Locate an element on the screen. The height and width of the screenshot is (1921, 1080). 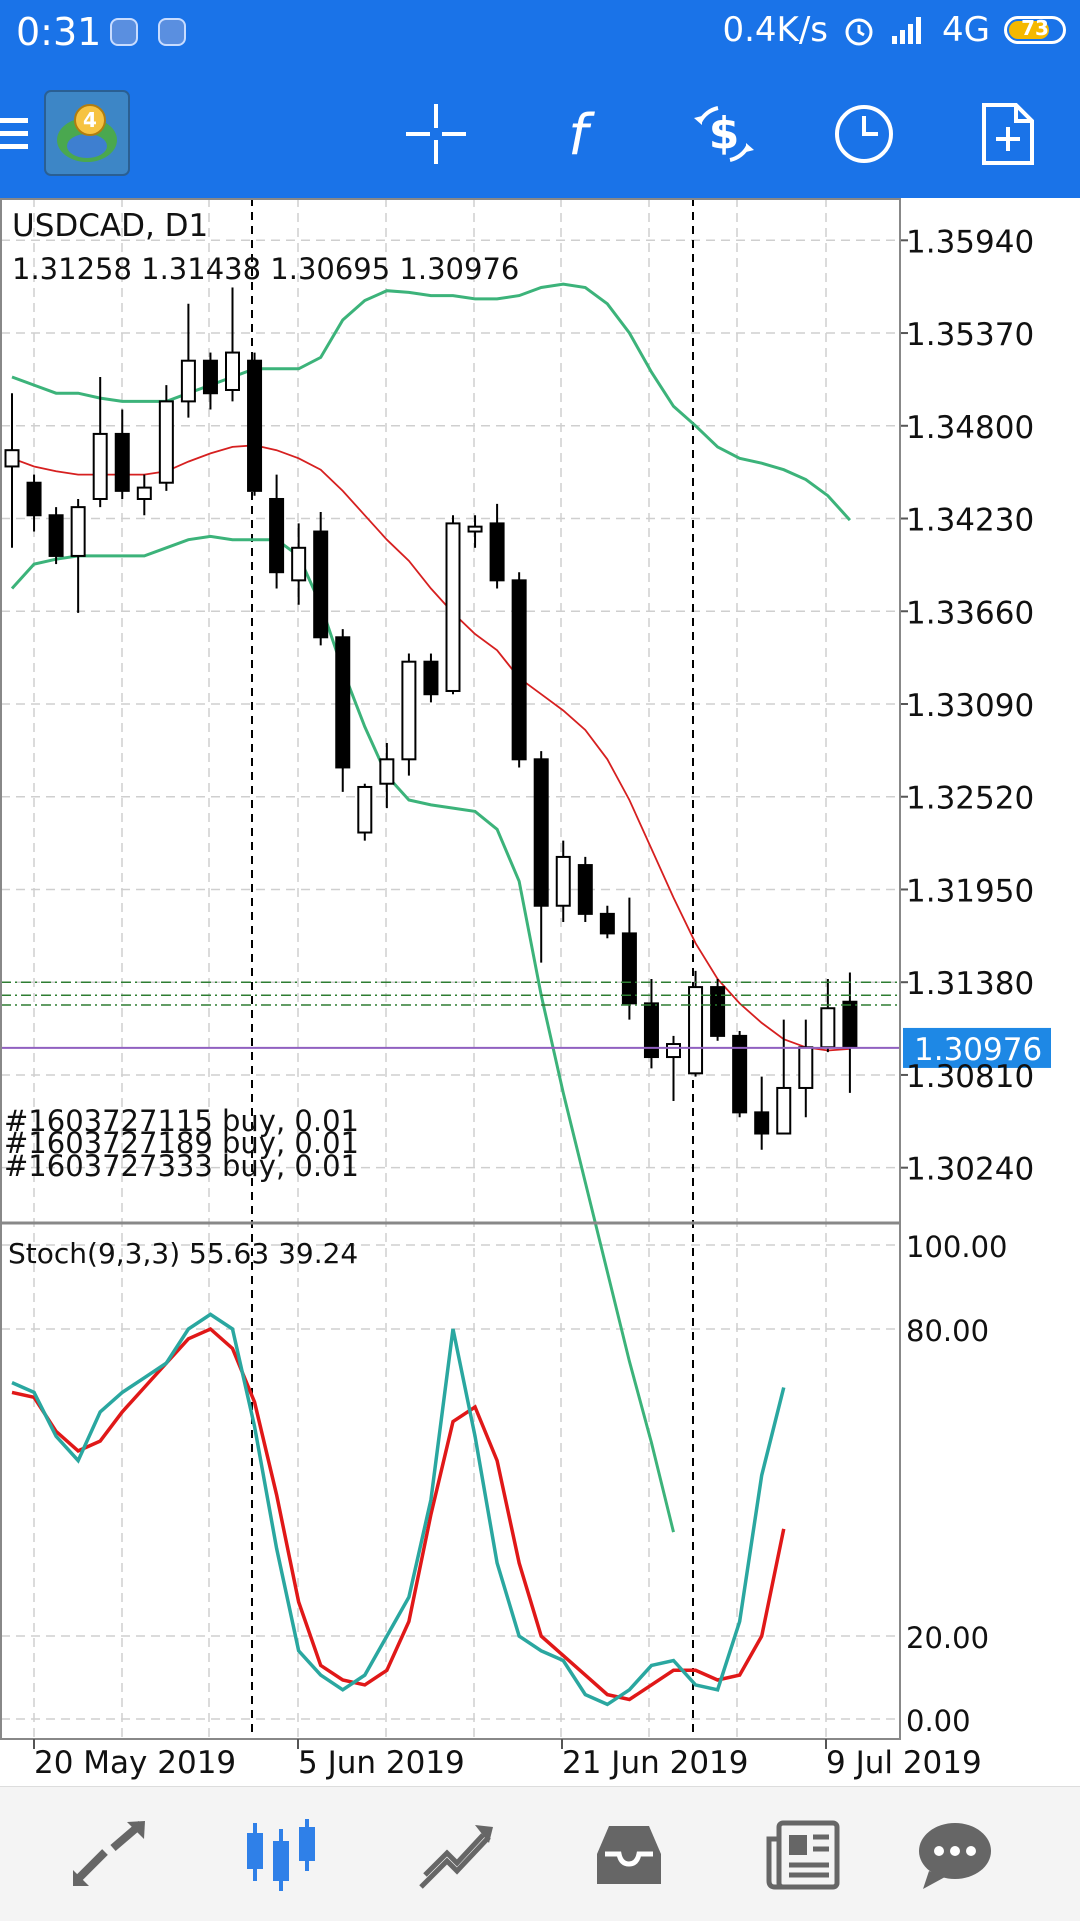
price-tick-label: 1.33660 is located at coordinates (970, 613).